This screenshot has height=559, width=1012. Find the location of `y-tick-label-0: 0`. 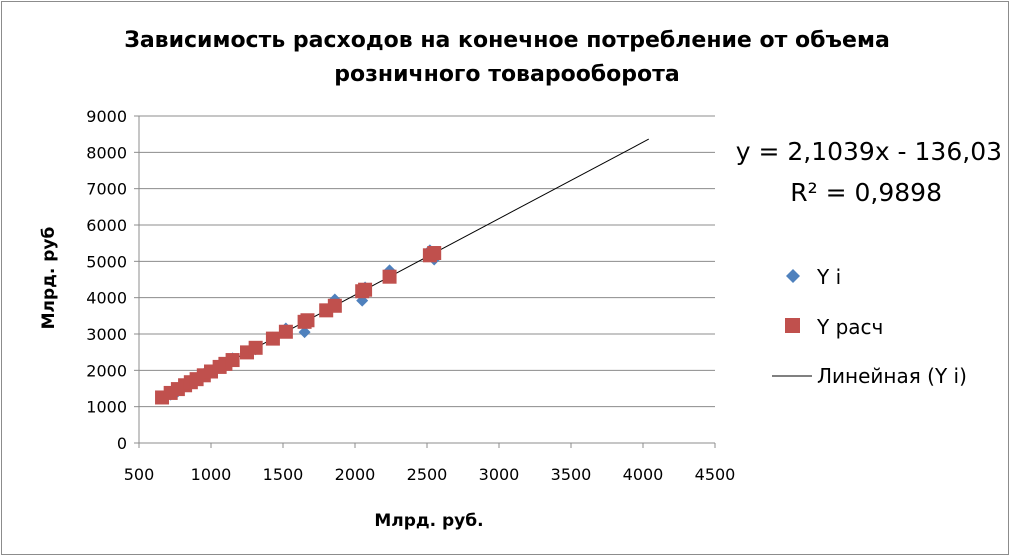

y-tick-label-0: 0 is located at coordinates (122, 443).